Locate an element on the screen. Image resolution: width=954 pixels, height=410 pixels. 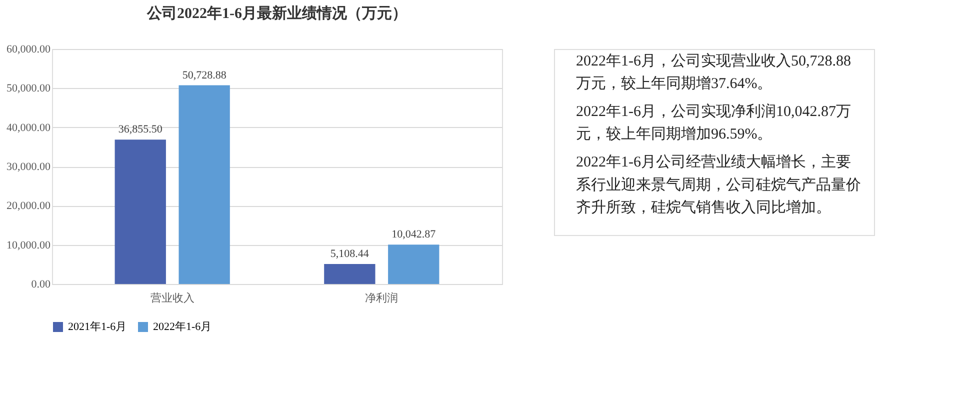
x-tick-label: 净利润 is located at coordinates (381, 298).